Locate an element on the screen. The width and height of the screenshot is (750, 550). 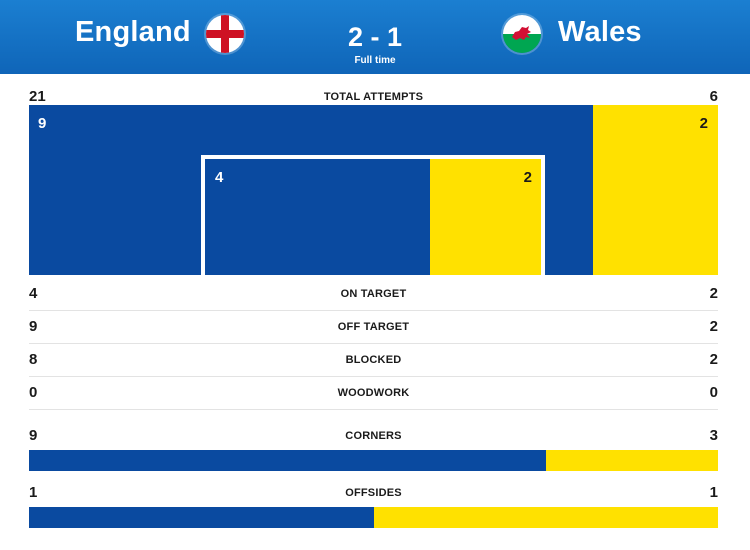
offsides-home-fill is located at coordinates (201, 517).